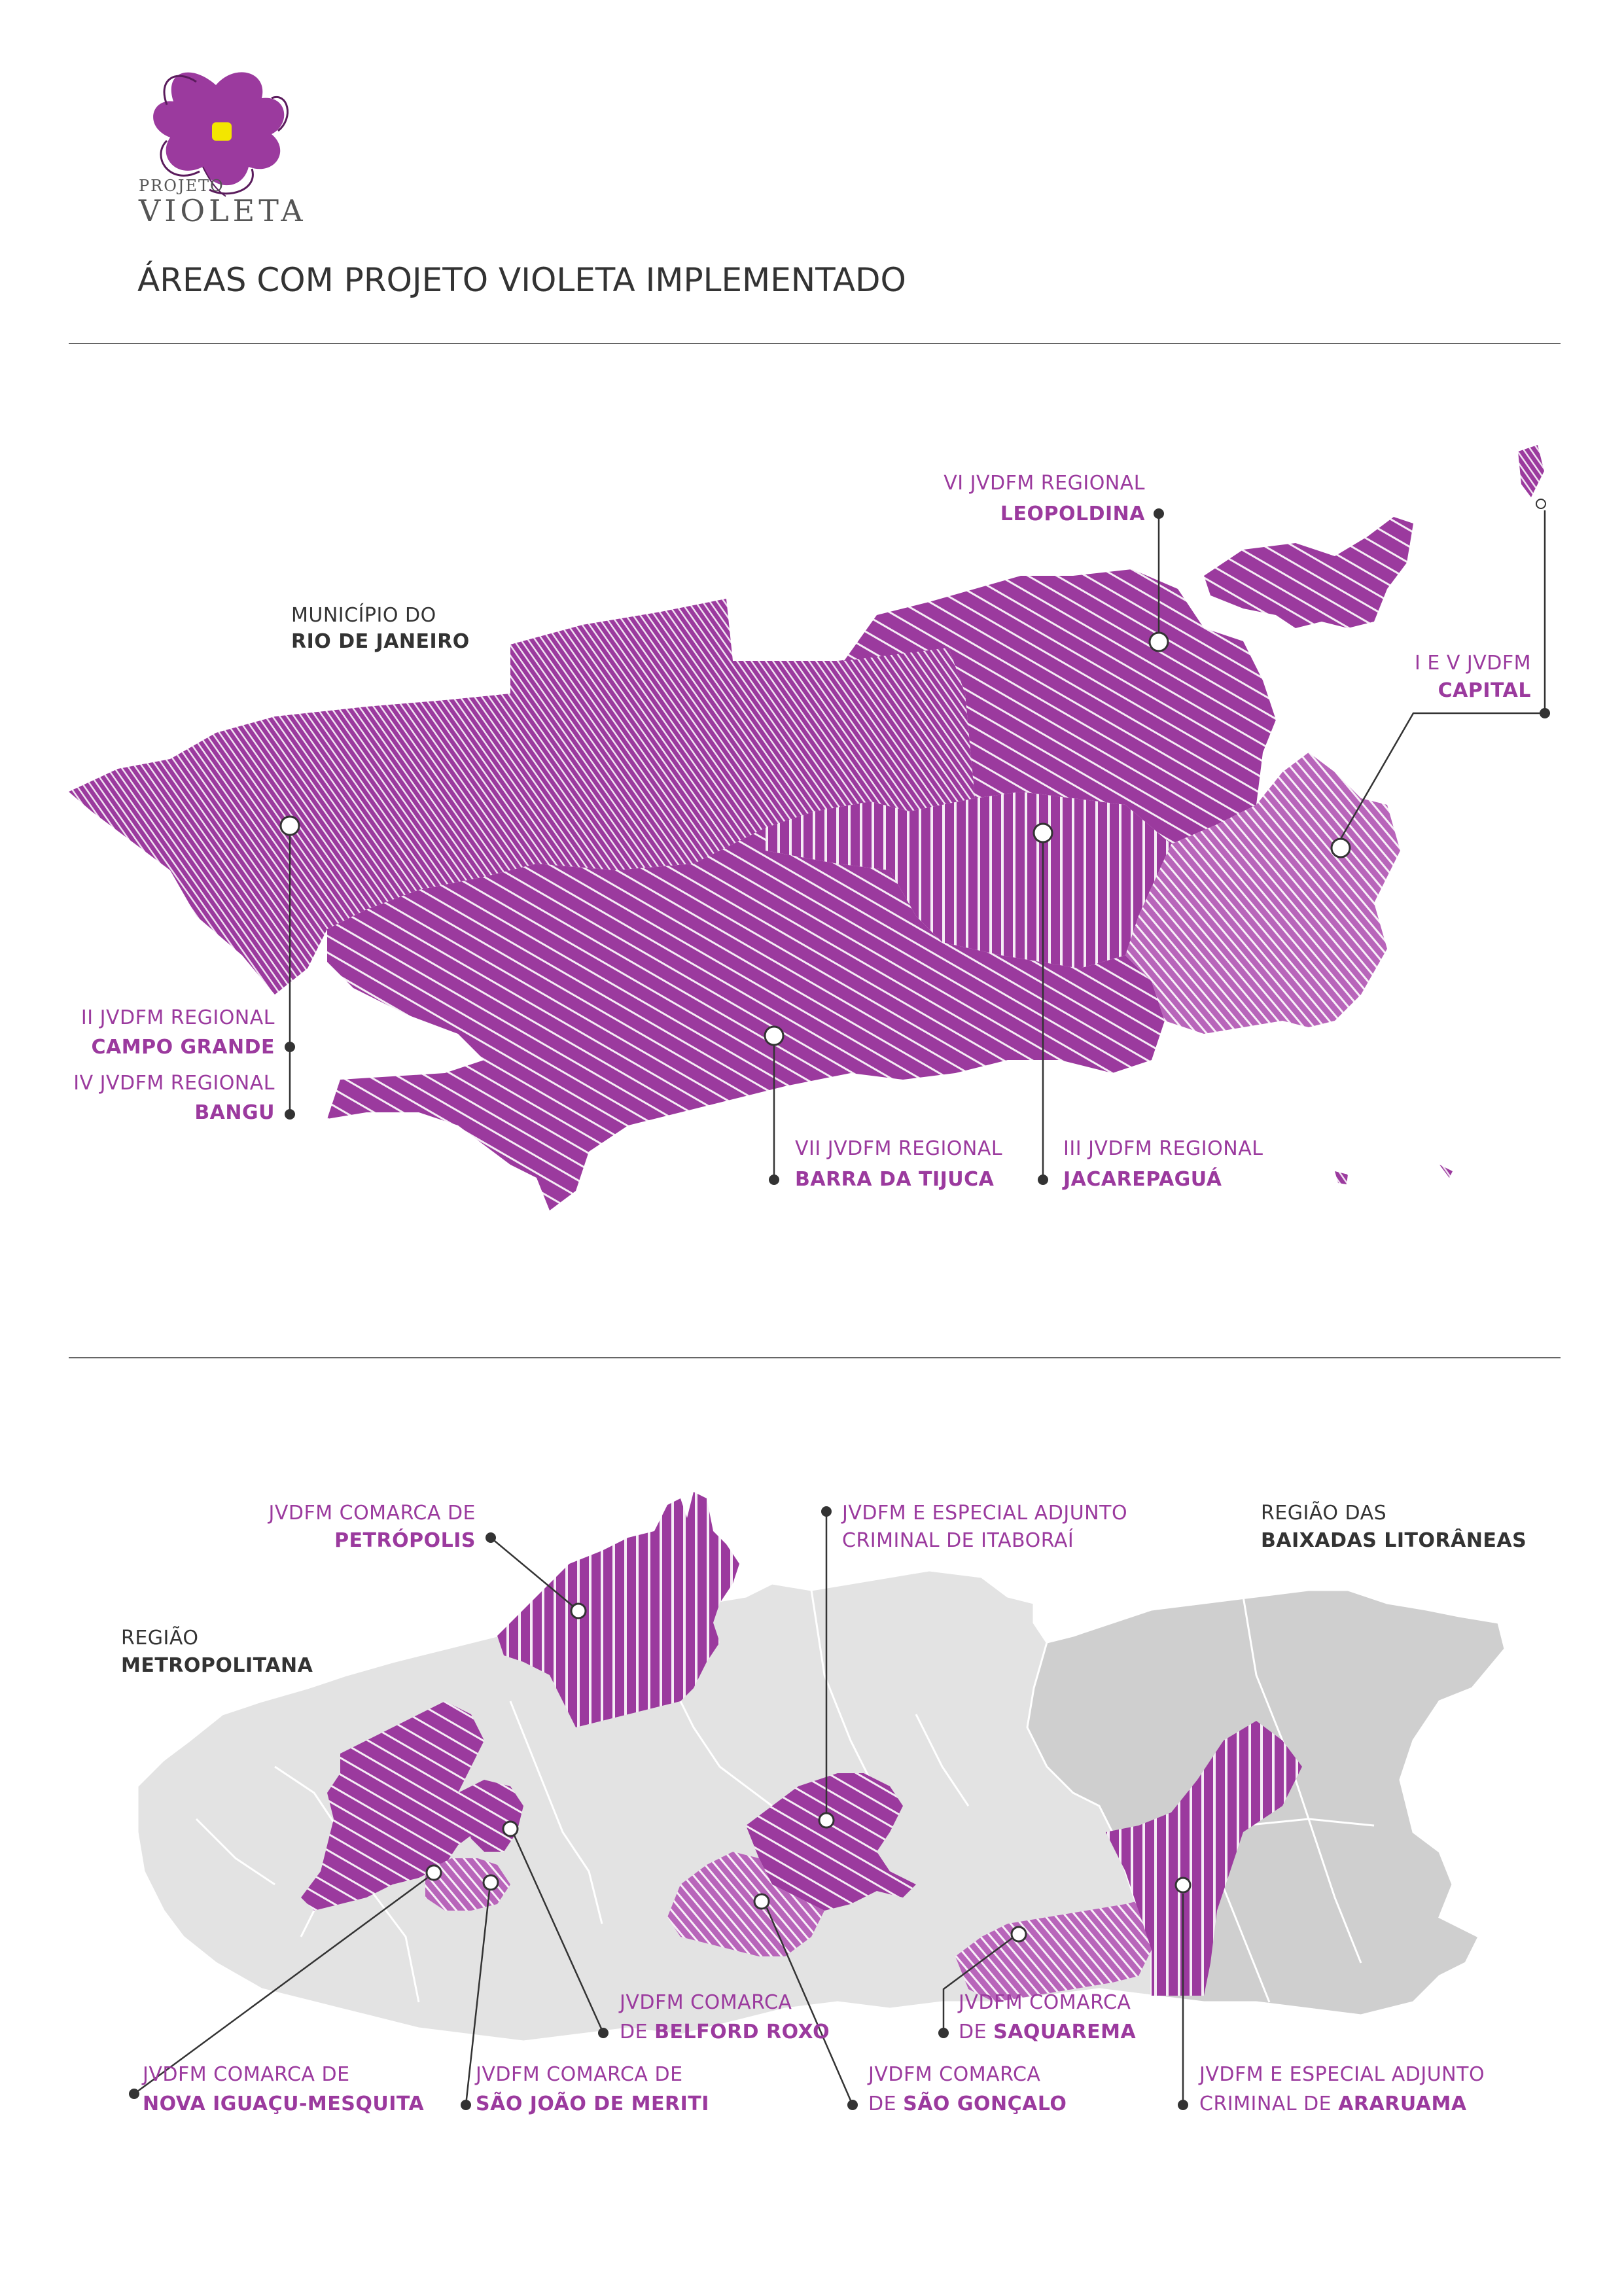 This screenshot has height=2296, width=1624. I want to click on region-west-zone, so click(522, 797).